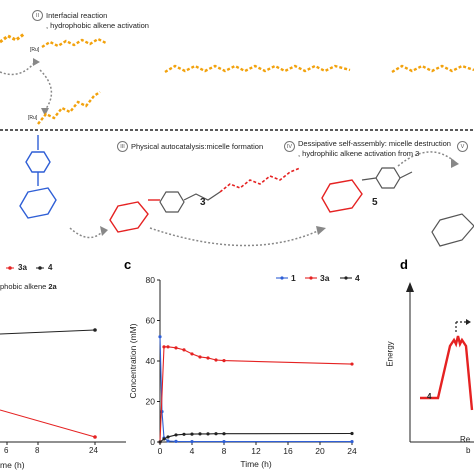 The width and height of the screenshot is (474, 474). Describe the element at coordinates (74, 43) in the screenshot. I see `ru-alkene-chain` at that location.